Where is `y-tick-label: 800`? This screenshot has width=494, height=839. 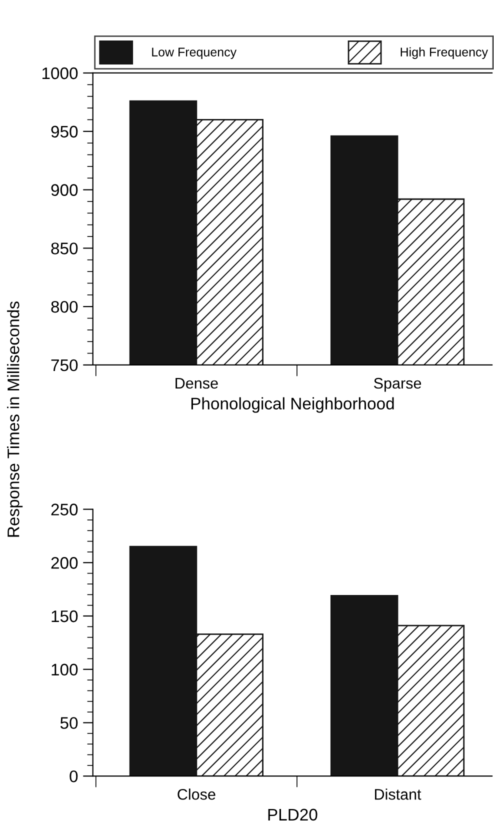
y-tick-label: 800 is located at coordinates (64, 306).